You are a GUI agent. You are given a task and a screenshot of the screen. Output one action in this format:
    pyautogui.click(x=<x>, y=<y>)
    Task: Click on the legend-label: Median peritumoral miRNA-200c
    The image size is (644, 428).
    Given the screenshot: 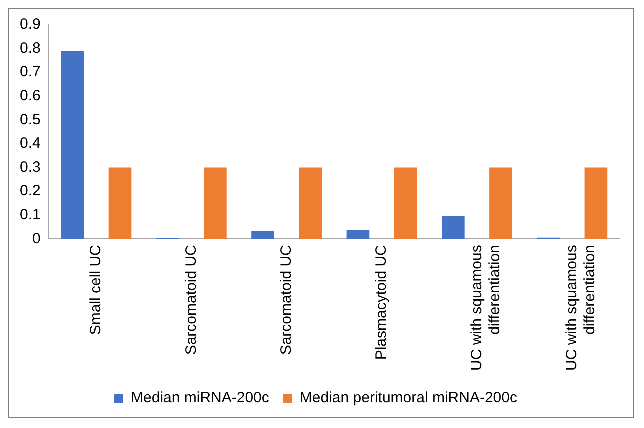 What is the action you would take?
    pyautogui.click(x=409, y=398)
    